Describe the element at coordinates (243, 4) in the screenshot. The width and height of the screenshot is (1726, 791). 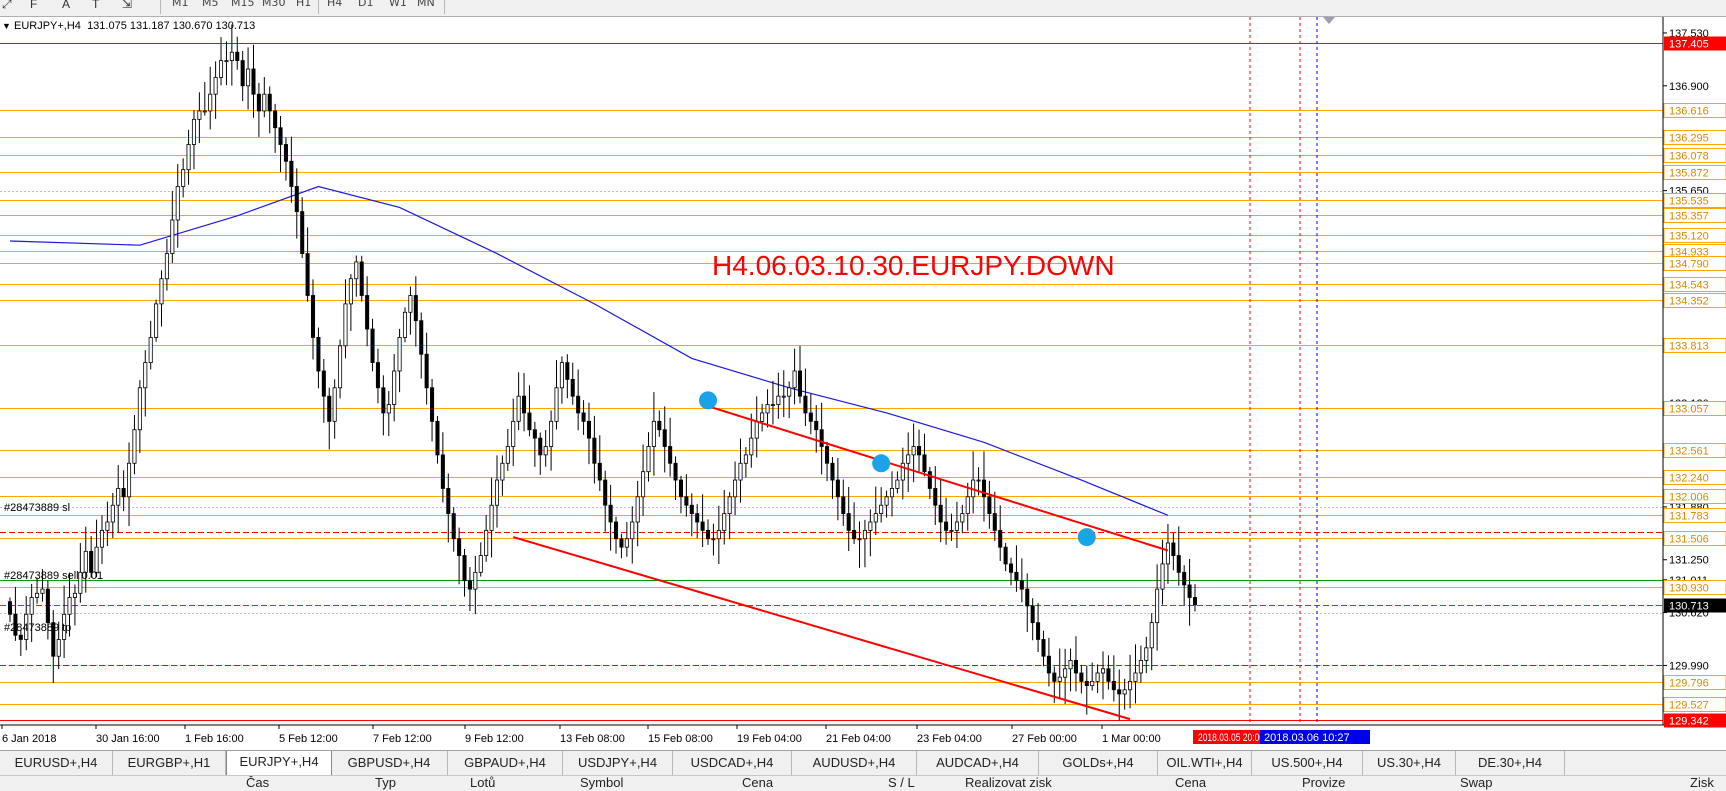
I see `timeframe-m15-button: M15` at that location.